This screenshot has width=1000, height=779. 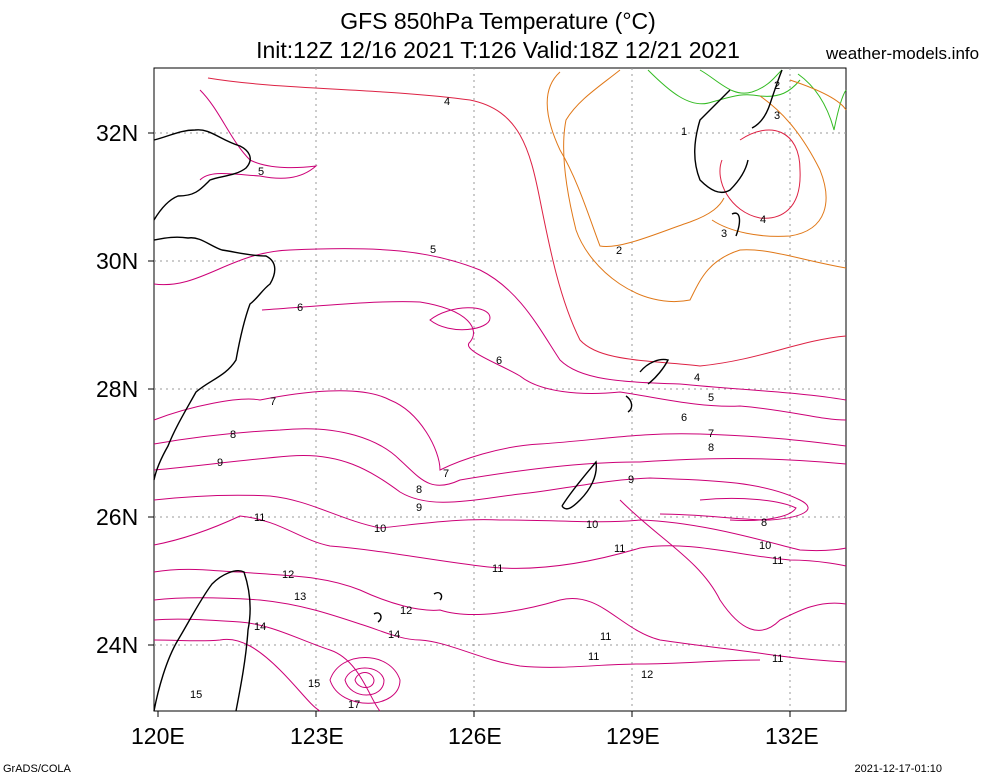 I want to click on site-credit: weather-models.info, so click(x=903, y=53).